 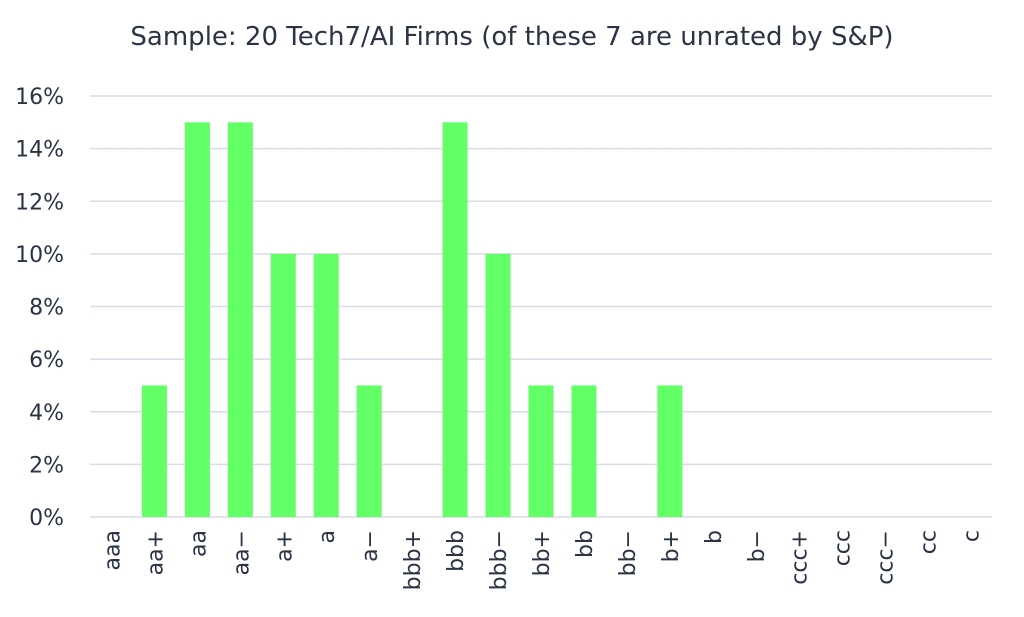 I want to click on y-tick-label: 0%, so click(x=46, y=518).